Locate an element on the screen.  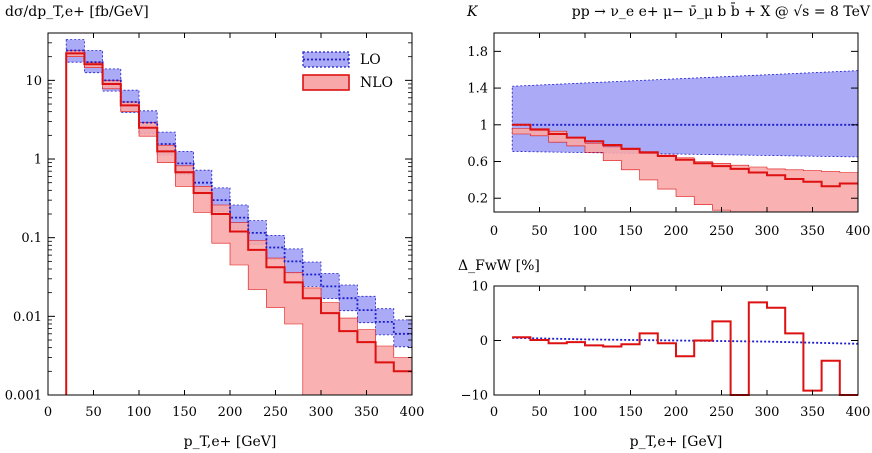
legend-label-lo: LO is located at coordinates (370, 60).